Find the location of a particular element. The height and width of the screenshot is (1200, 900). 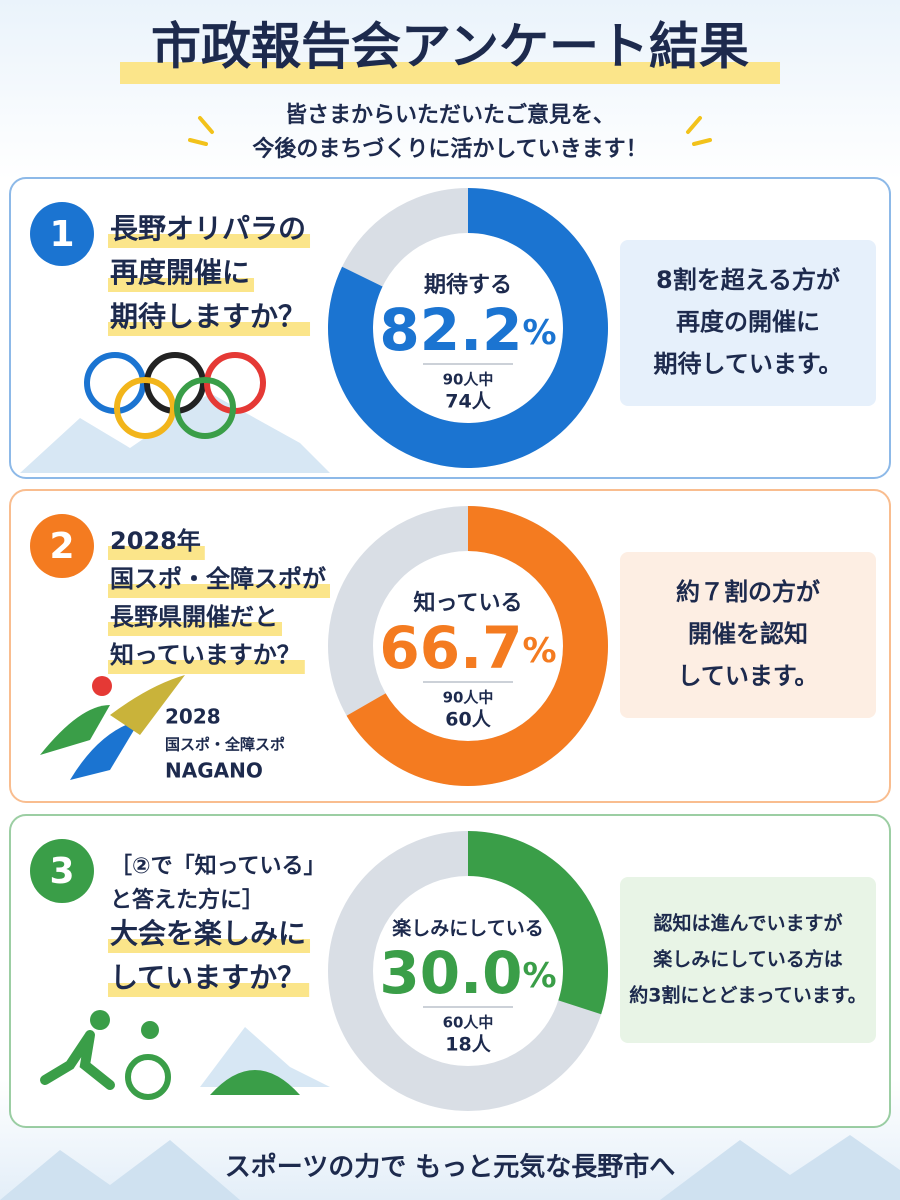

question: 期待しますか？ is located at coordinates (208, 316).